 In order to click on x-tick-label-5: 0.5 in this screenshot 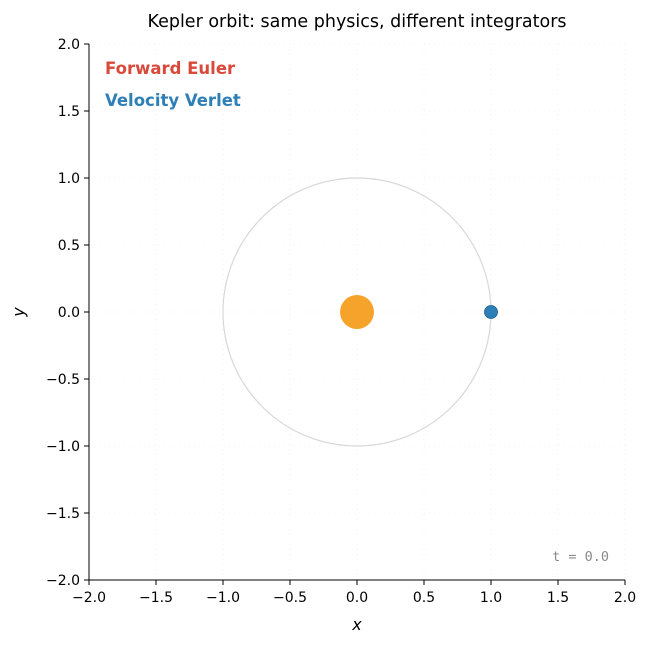, I will do `click(424, 598)`.